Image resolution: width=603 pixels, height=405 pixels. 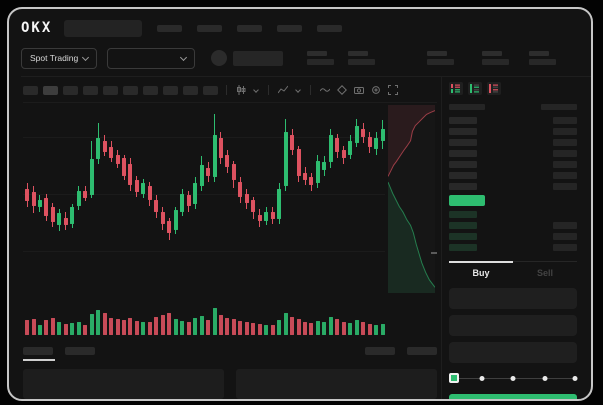 What do you see at coordinates (467, 200) in the screenshot?
I see `last-price-indicator` at bounding box center [467, 200].